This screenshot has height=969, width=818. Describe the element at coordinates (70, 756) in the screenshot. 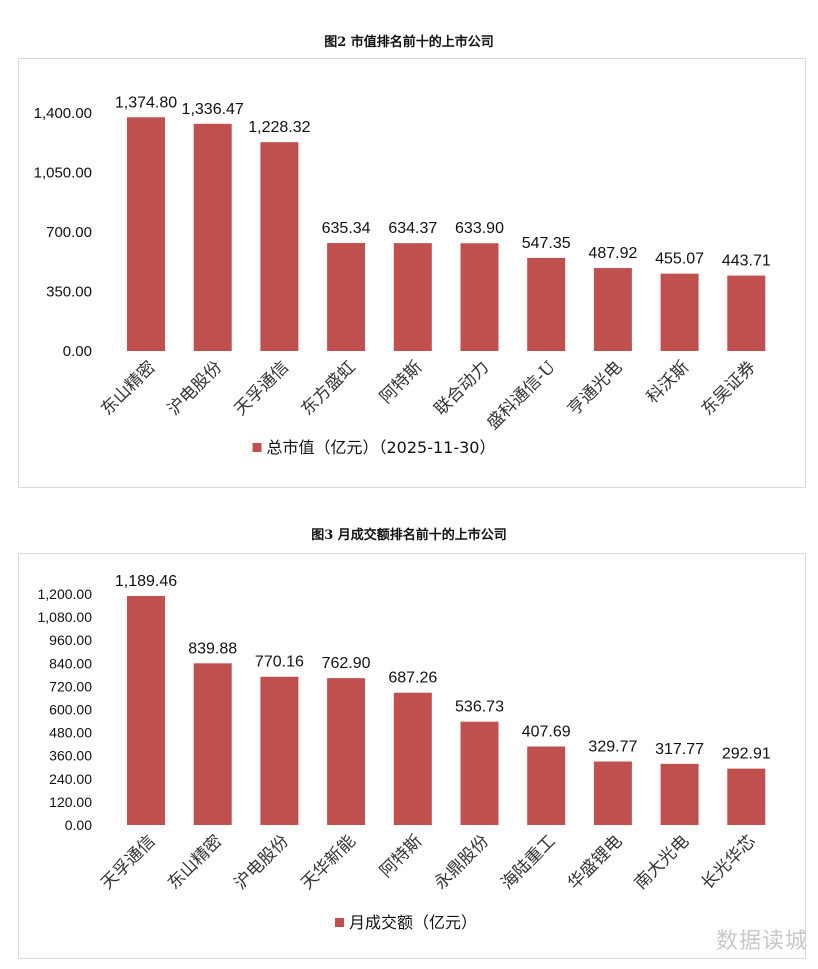

I see `y-tick-label: 360.00` at that location.